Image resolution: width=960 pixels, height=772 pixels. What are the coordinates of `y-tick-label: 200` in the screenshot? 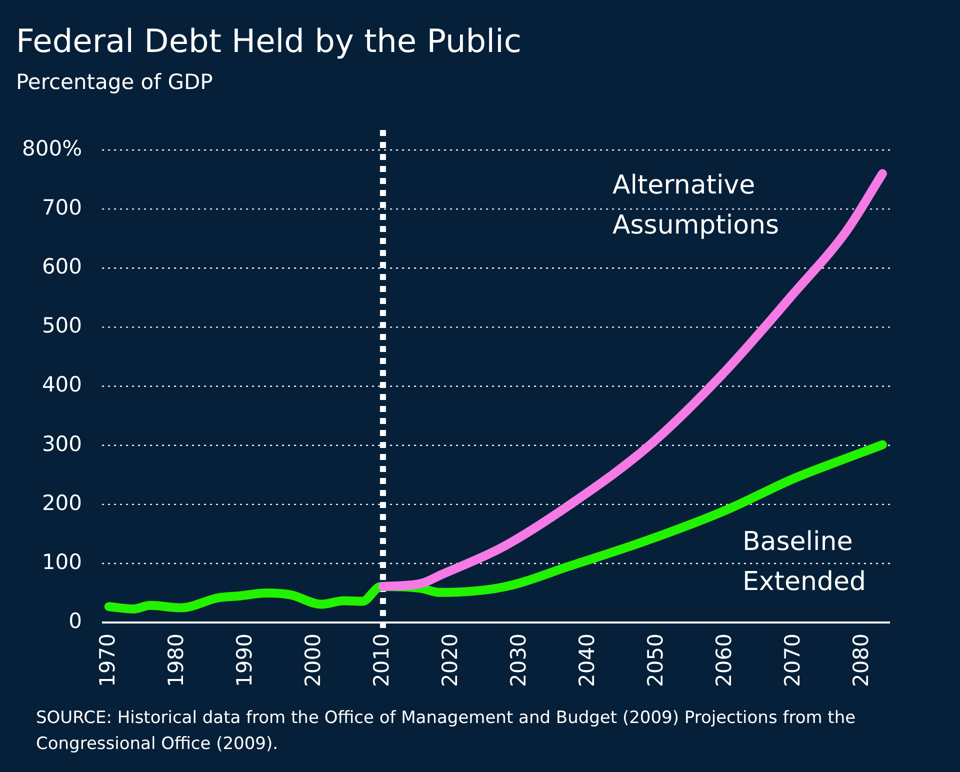 It's located at (62, 502).